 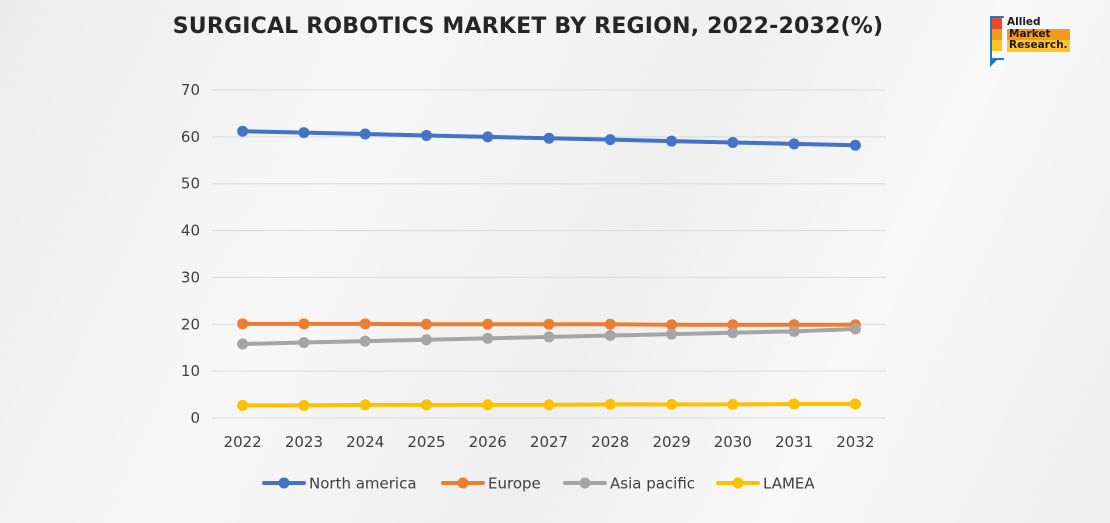 I want to click on y-tick-label: 30, so click(x=190, y=277).